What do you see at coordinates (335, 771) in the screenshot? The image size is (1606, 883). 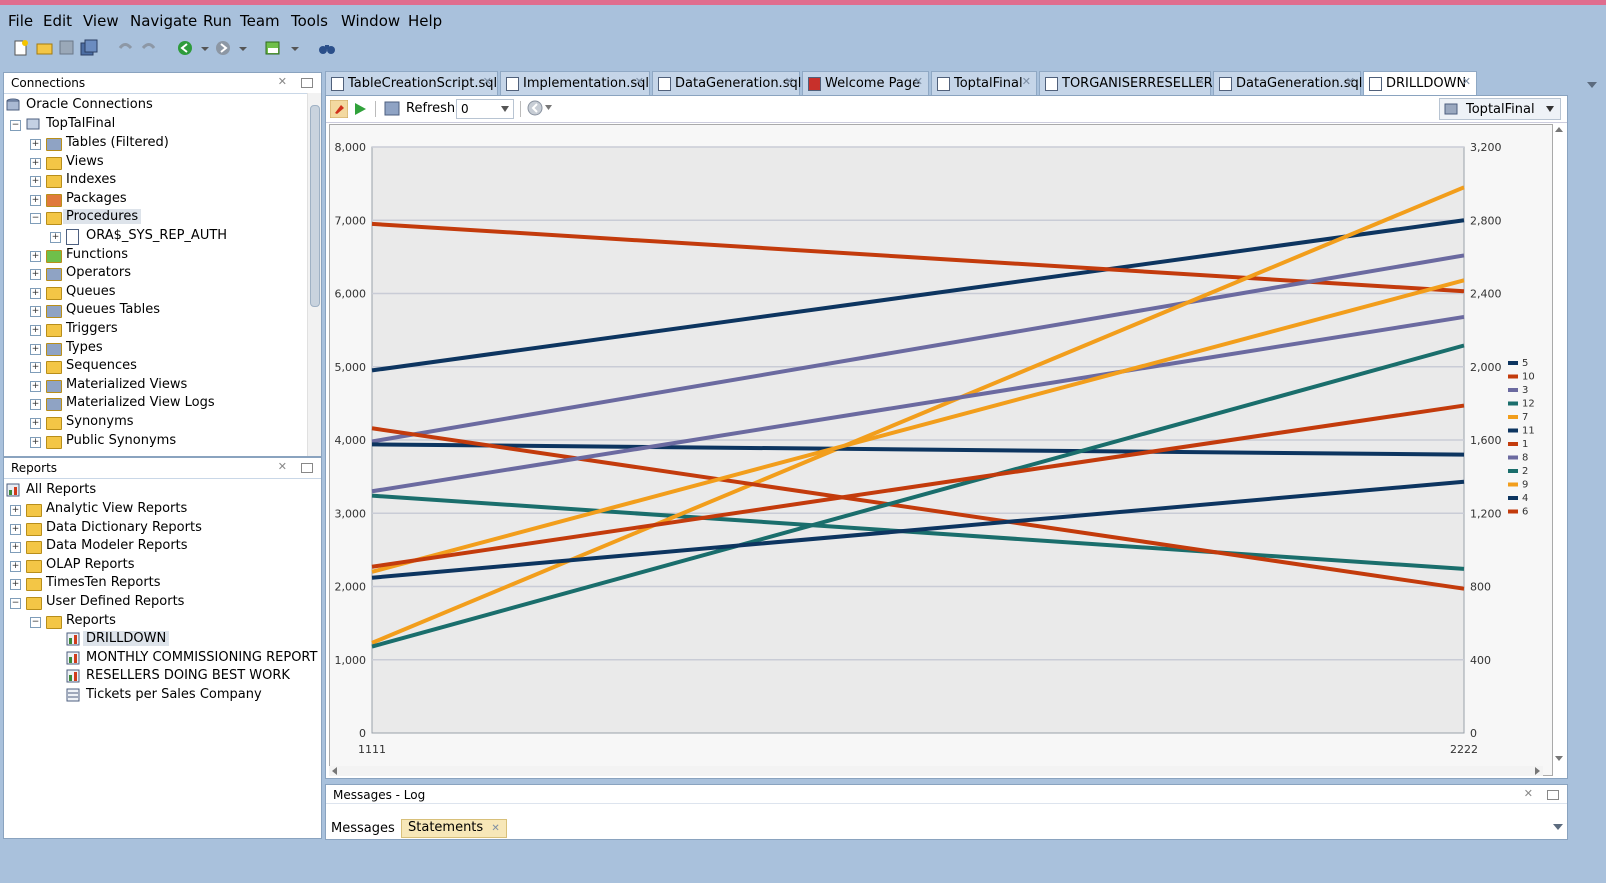 I see `scroll-left-icon` at bounding box center [335, 771].